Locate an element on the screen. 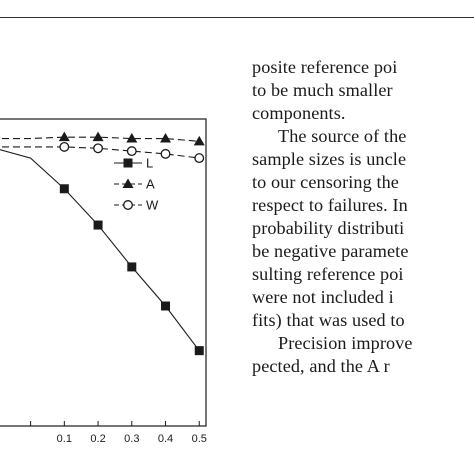  text-line: posite reference poi is located at coordinates (325, 67).